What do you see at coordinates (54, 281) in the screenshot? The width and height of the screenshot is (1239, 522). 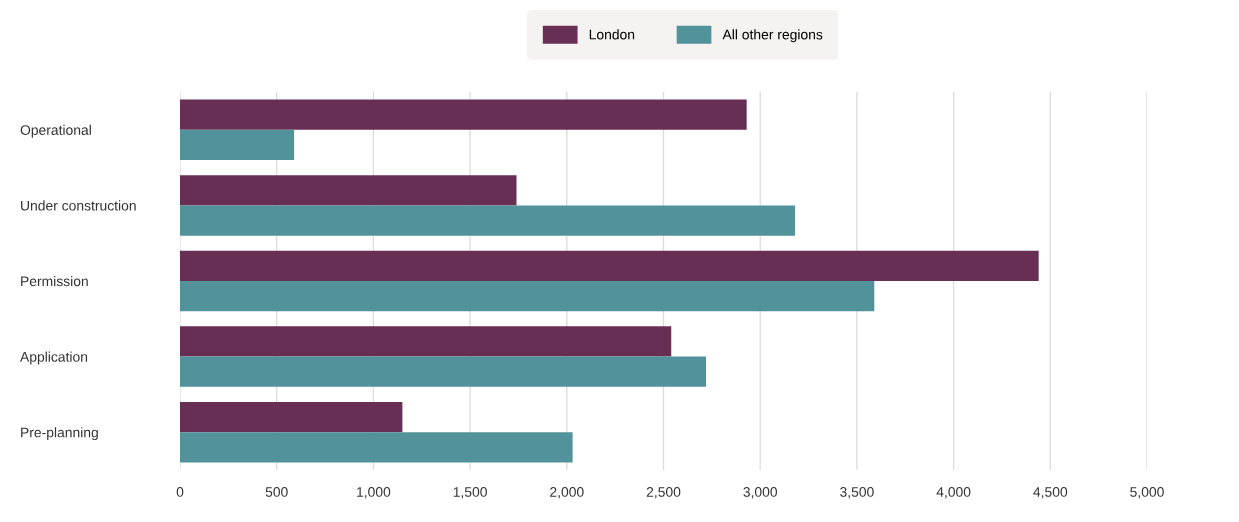 I see `y-tick-label: Permission` at bounding box center [54, 281].